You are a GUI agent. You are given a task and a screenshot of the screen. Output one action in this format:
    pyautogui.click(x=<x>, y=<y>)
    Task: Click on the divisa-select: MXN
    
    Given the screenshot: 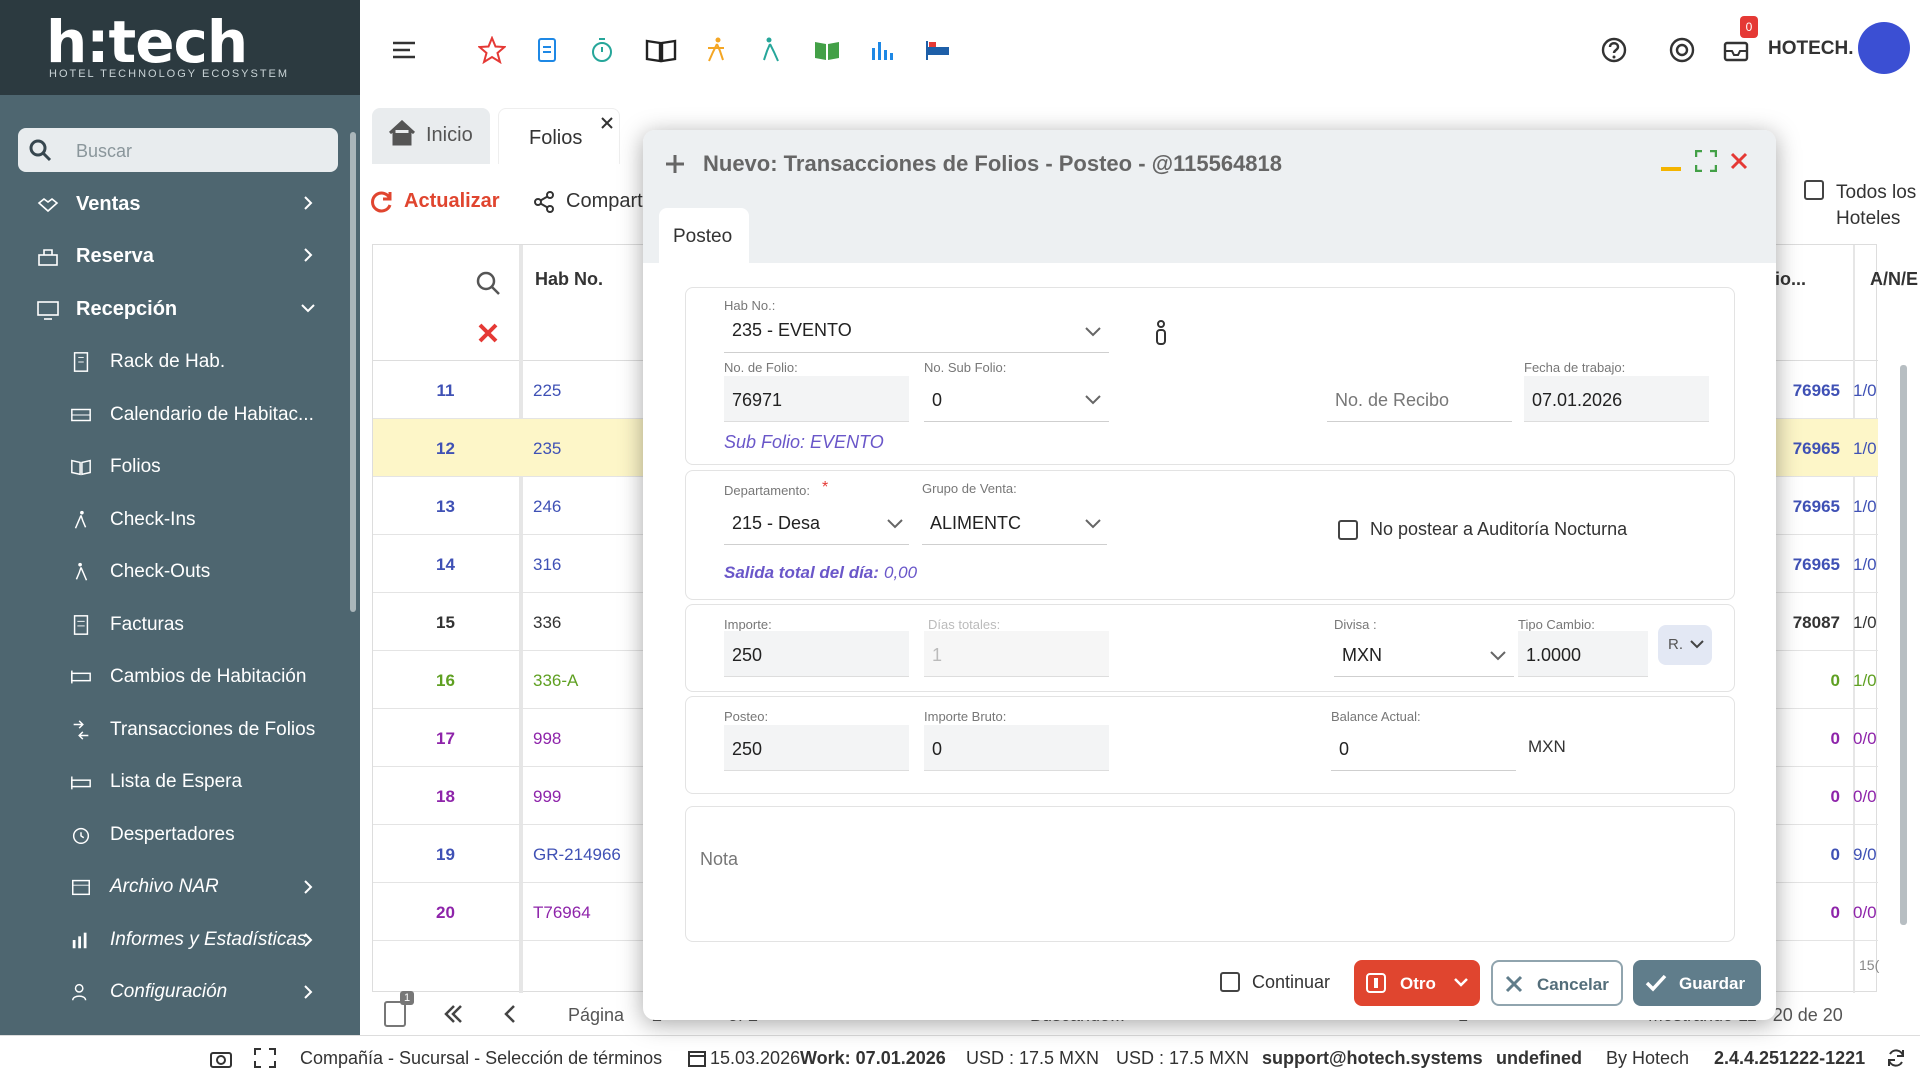 What is the action you would take?
    pyautogui.click(x=1424, y=654)
    